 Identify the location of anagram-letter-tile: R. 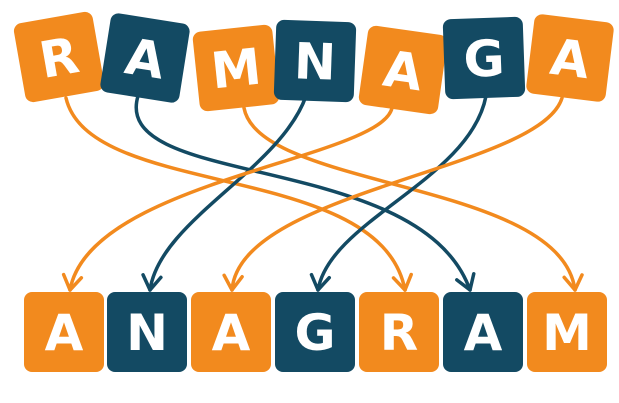
(399, 332).